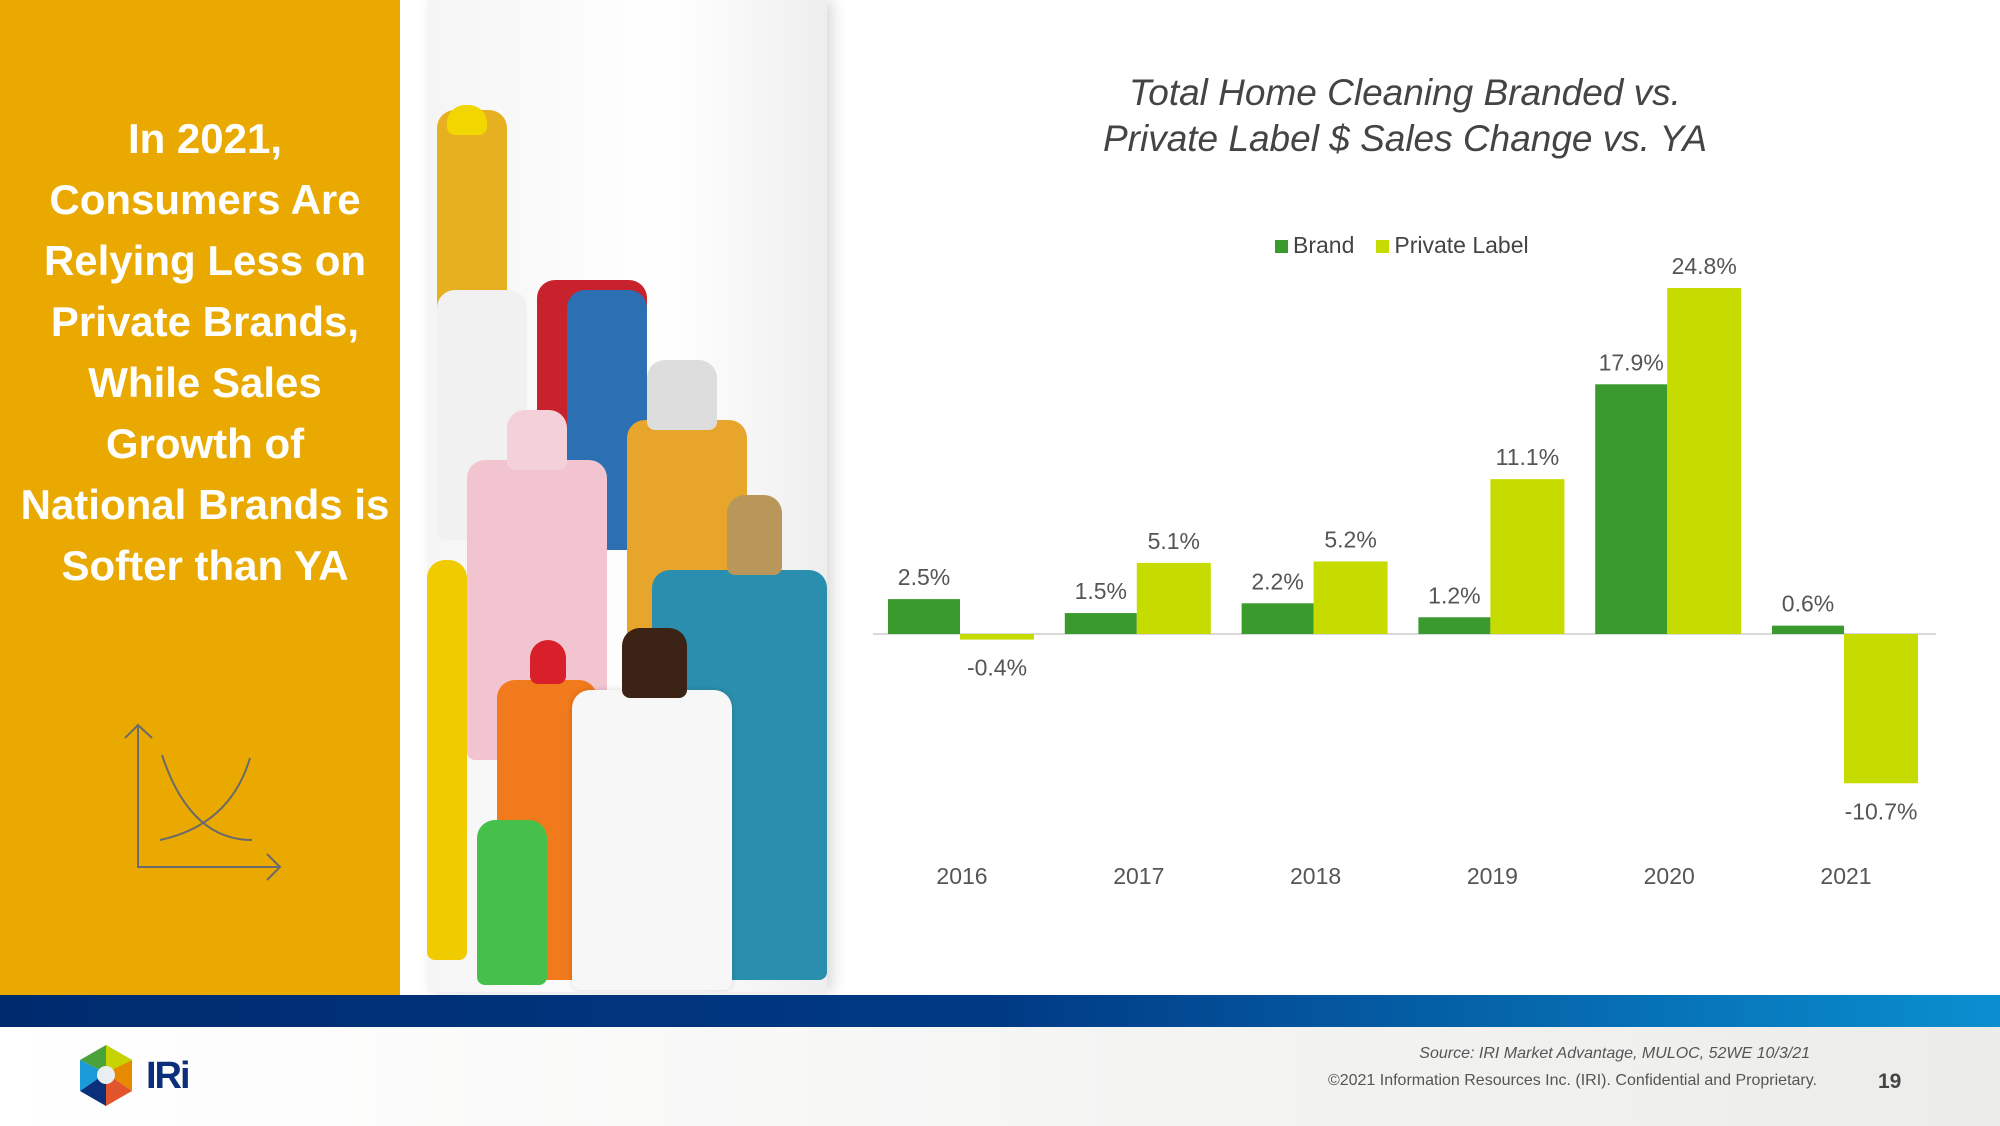  Describe the element at coordinates (1277, 618) in the screenshot. I see `bar-brand-2018` at that location.